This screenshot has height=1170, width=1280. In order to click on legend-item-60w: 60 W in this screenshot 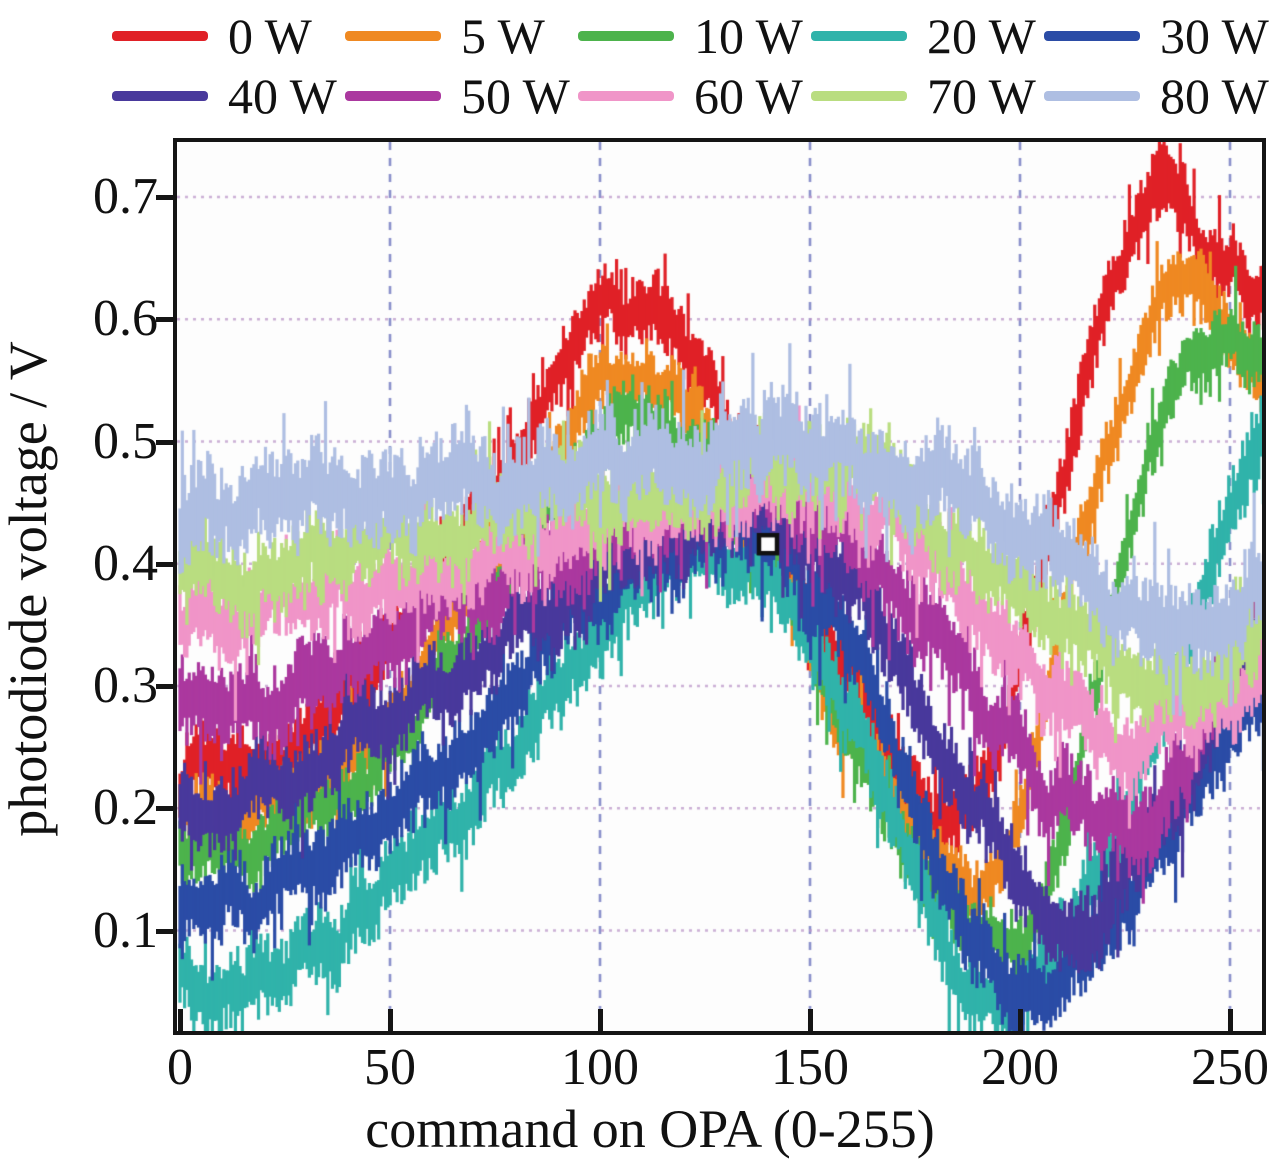, I will do `click(694, 96)`.